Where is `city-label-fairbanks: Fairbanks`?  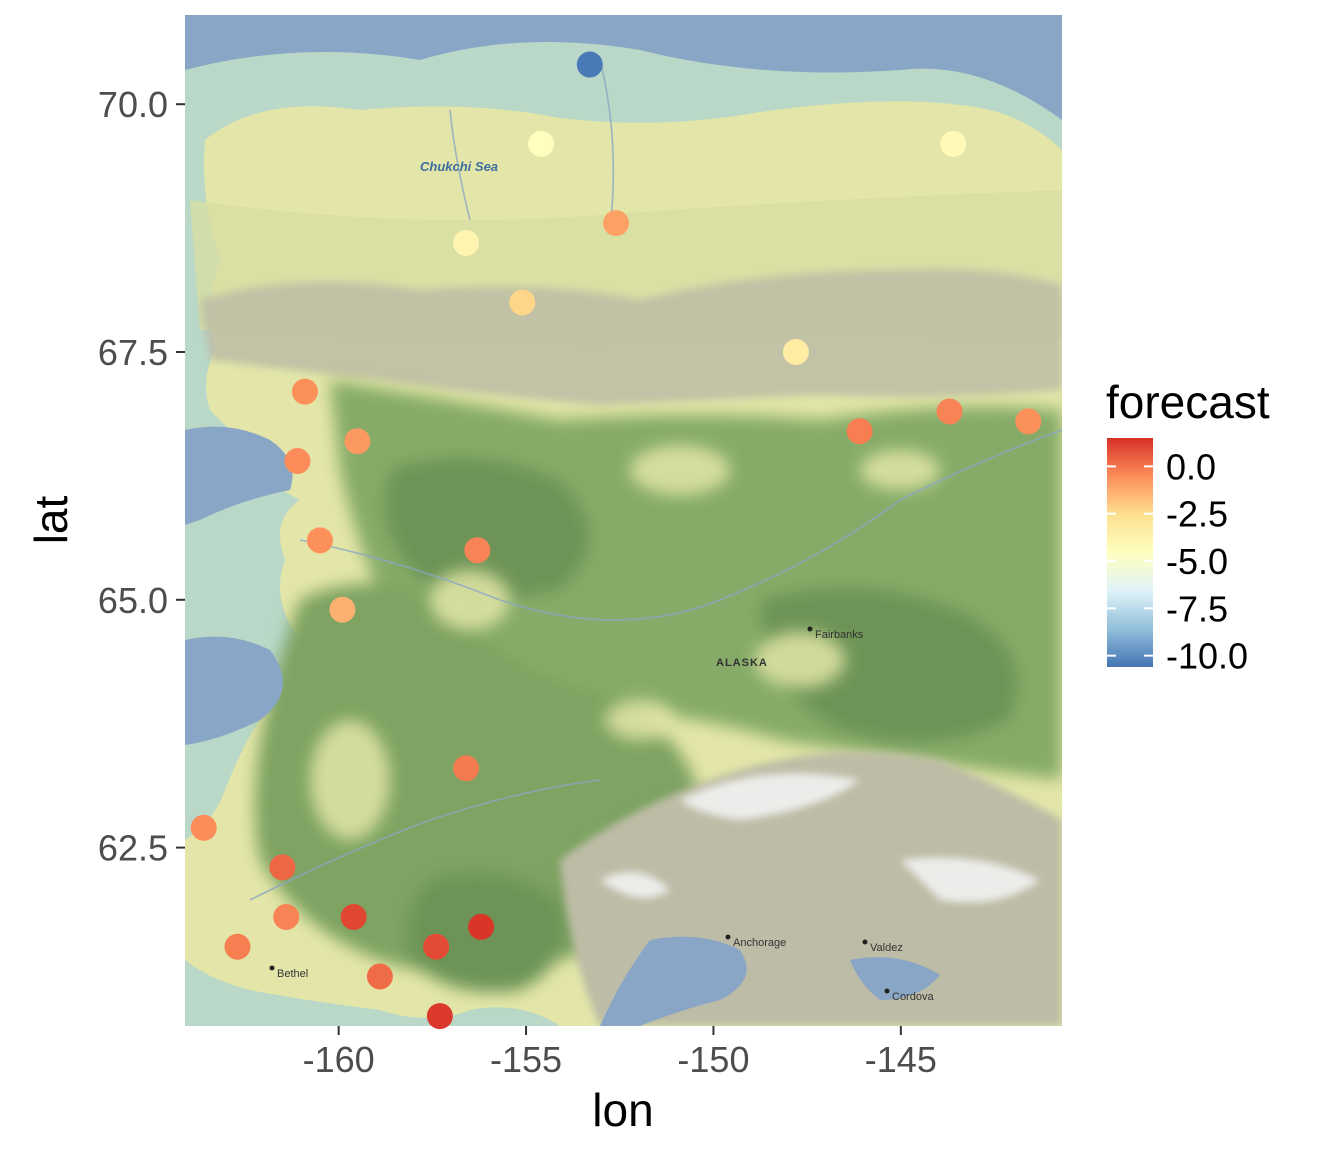 city-label-fairbanks: Fairbanks is located at coordinates (839, 635).